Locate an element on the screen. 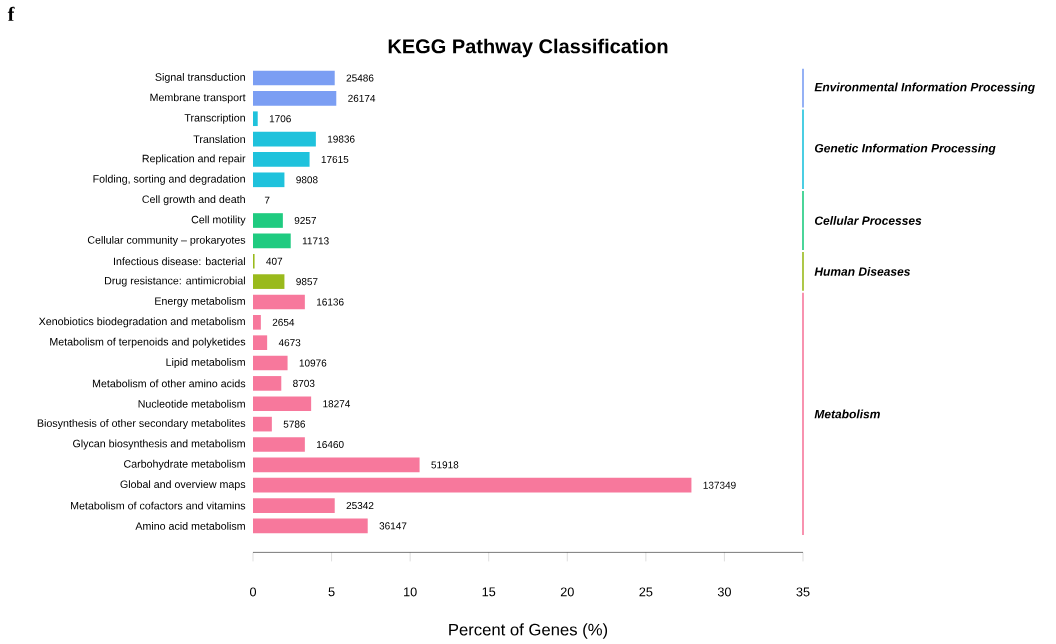 The image size is (1056, 644). y-tick-label: Metabolism of cofactors and vitamins is located at coordinates (158, 505).